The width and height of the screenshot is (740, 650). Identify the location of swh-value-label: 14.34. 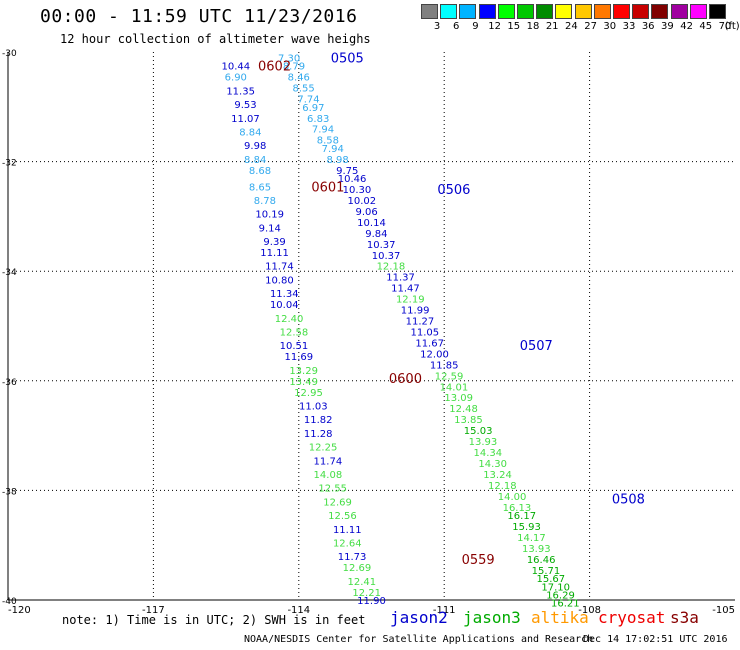
(487, 453).